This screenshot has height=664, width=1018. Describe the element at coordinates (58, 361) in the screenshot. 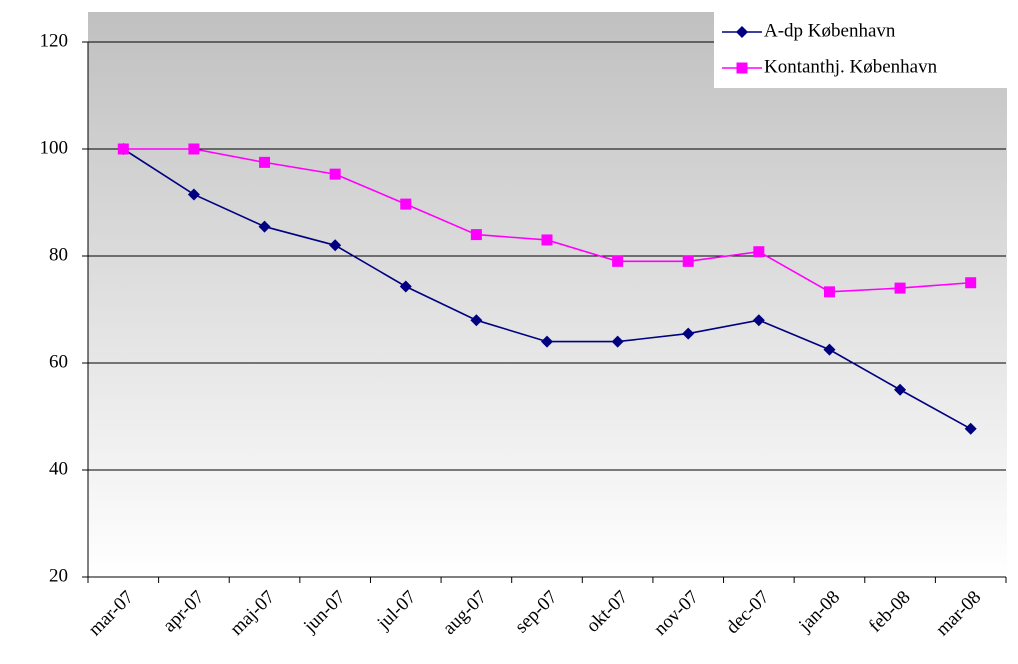

I see `y-tick-label: 60` at that location.